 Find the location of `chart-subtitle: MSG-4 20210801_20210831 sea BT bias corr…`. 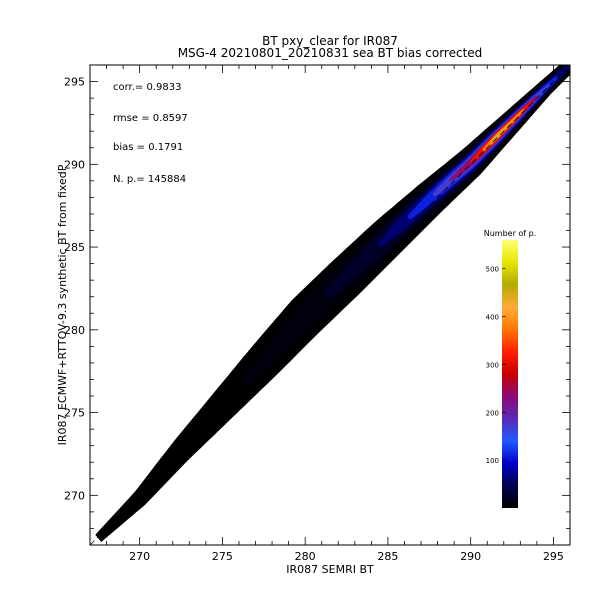

chart-subtitle: MSG-4 20210801_20210831 sea BT bias corr… is located at coordinates (330, 53).